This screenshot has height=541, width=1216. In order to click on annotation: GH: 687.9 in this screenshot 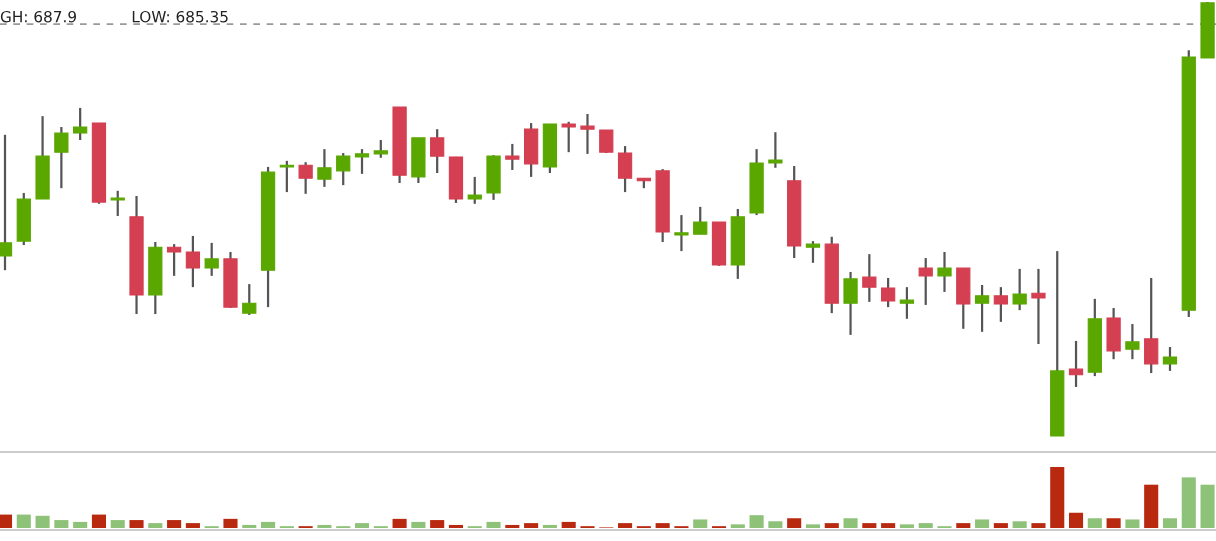, I will do `click(38, 16)`.